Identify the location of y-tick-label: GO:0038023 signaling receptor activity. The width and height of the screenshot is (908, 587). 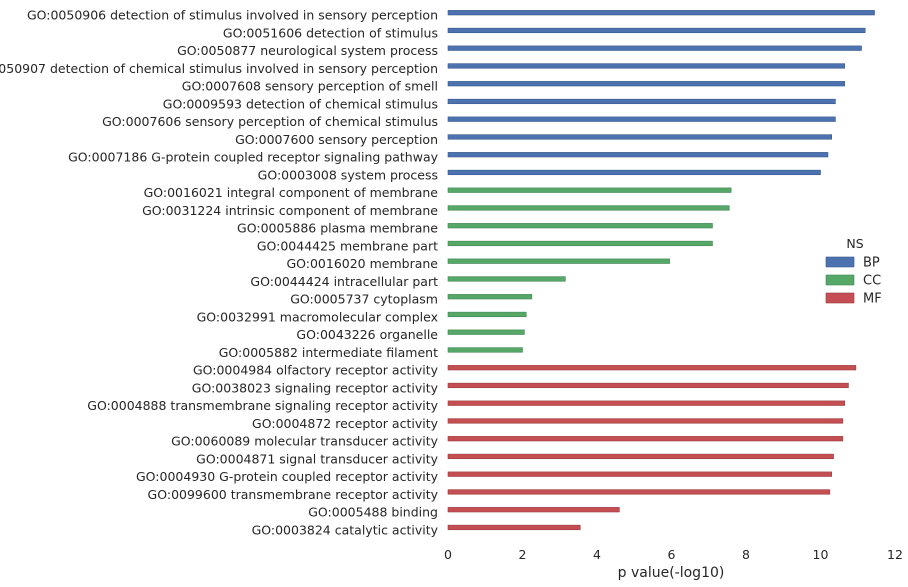
(315, 387).